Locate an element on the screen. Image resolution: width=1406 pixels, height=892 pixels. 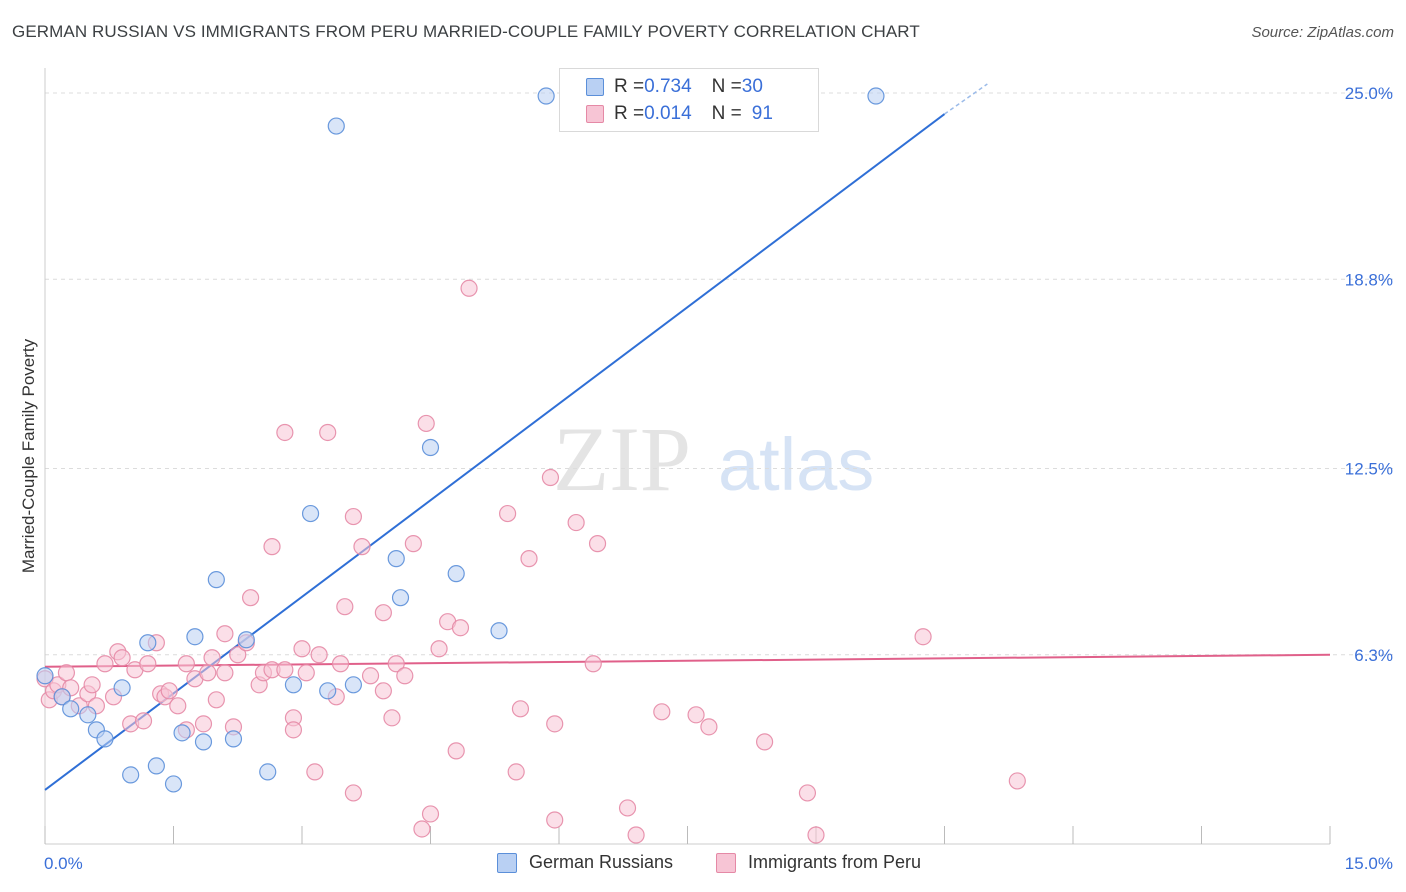
bottom-legend-german-russians: German Russians is located at coordinates (585, 862).